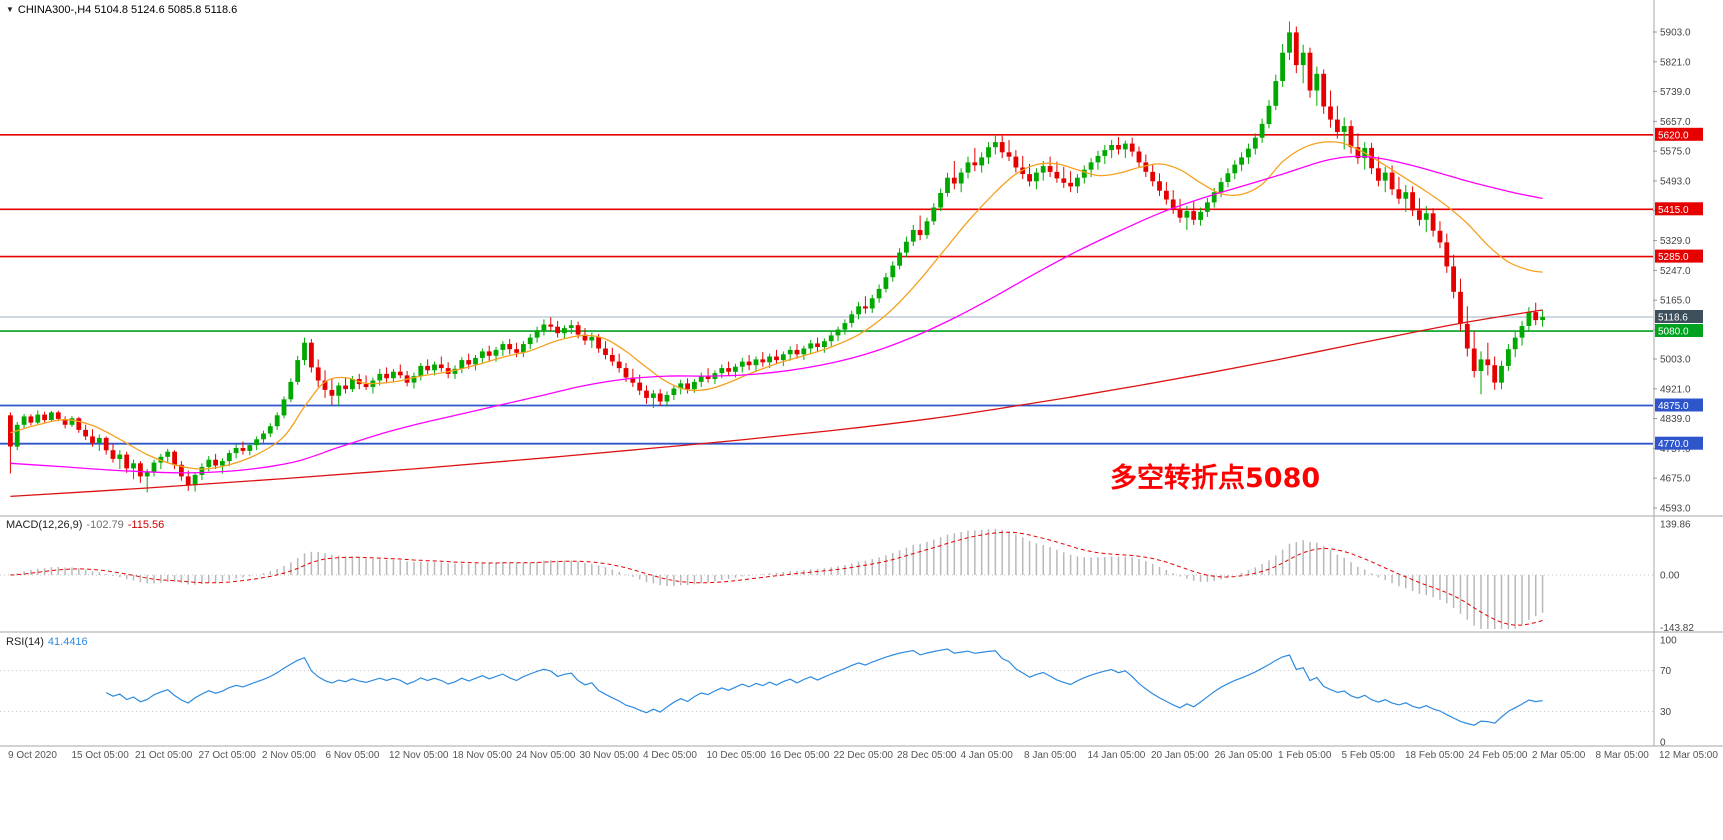 Image resolution: width=1723 pixels, height=840 pixels. I want to click on price-tick-label: 5329.0, so click(1675, 241).